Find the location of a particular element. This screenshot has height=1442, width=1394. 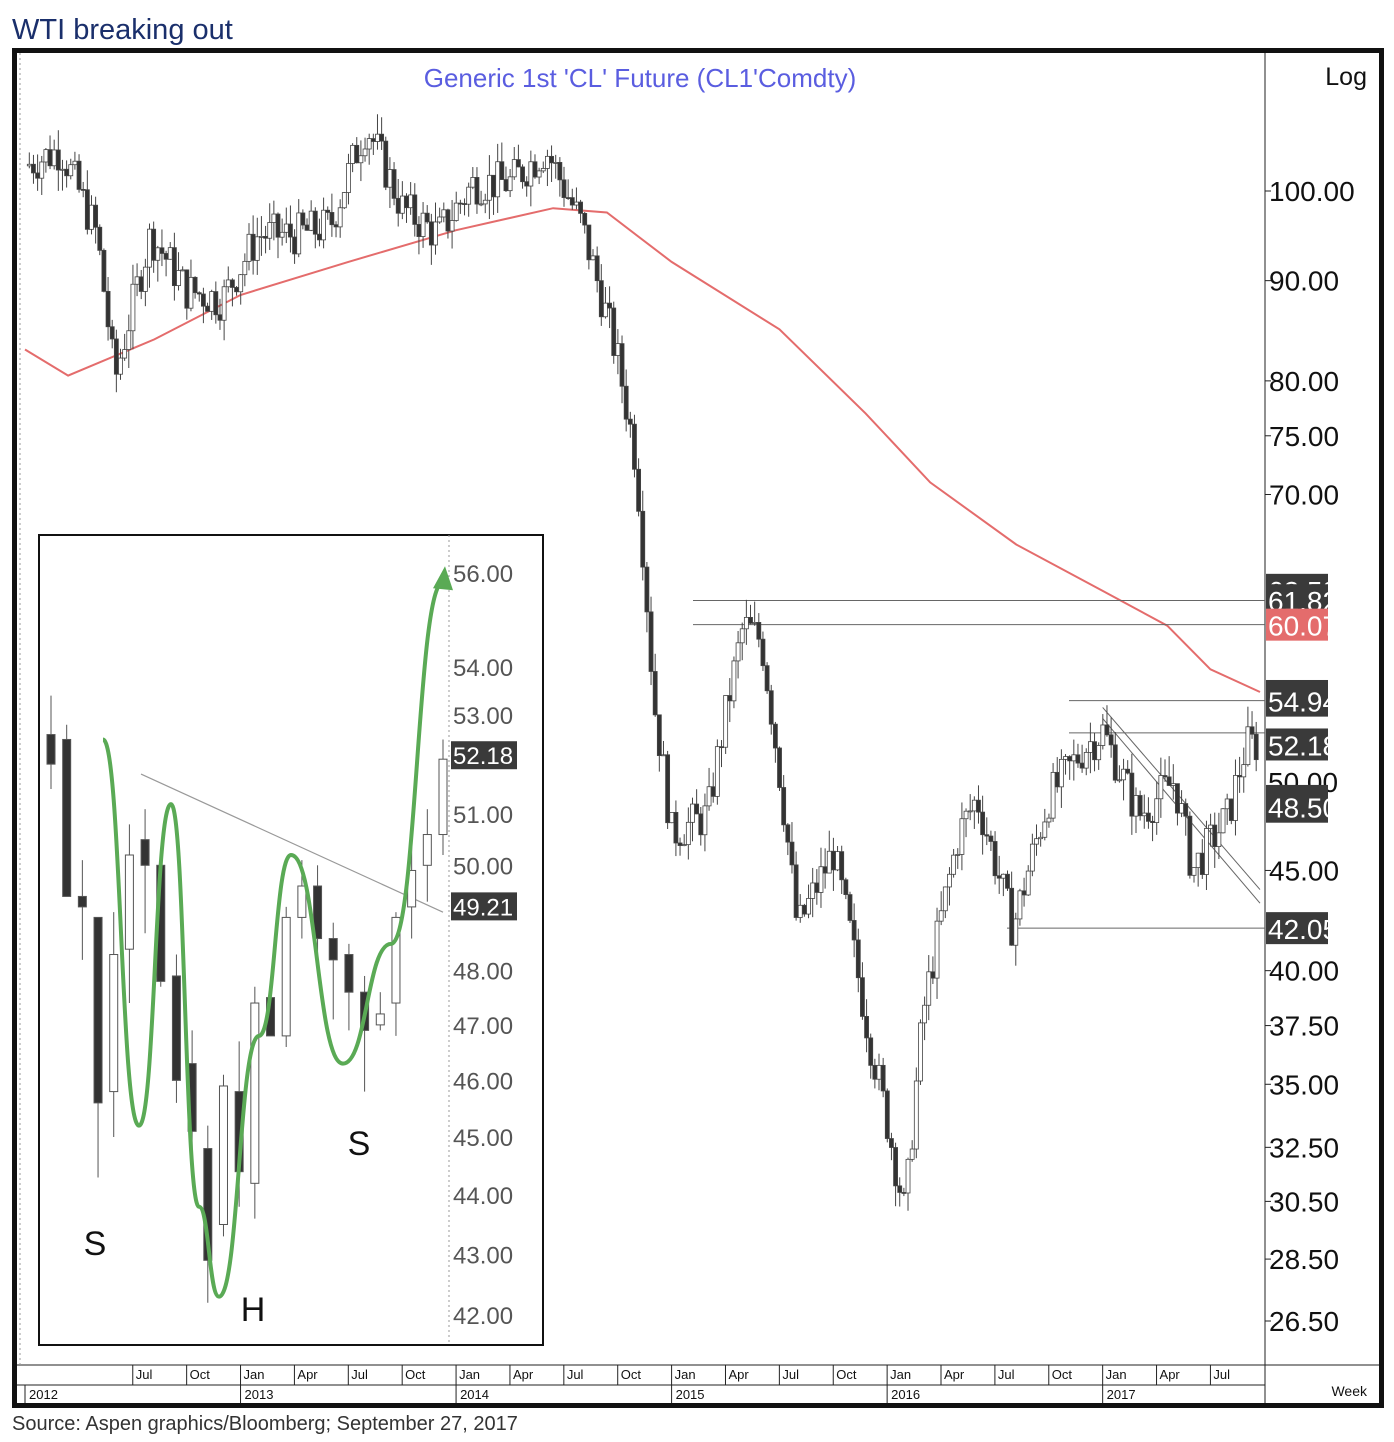

y-tick-label: 26.50 is located at coordinates (1304, 1321).